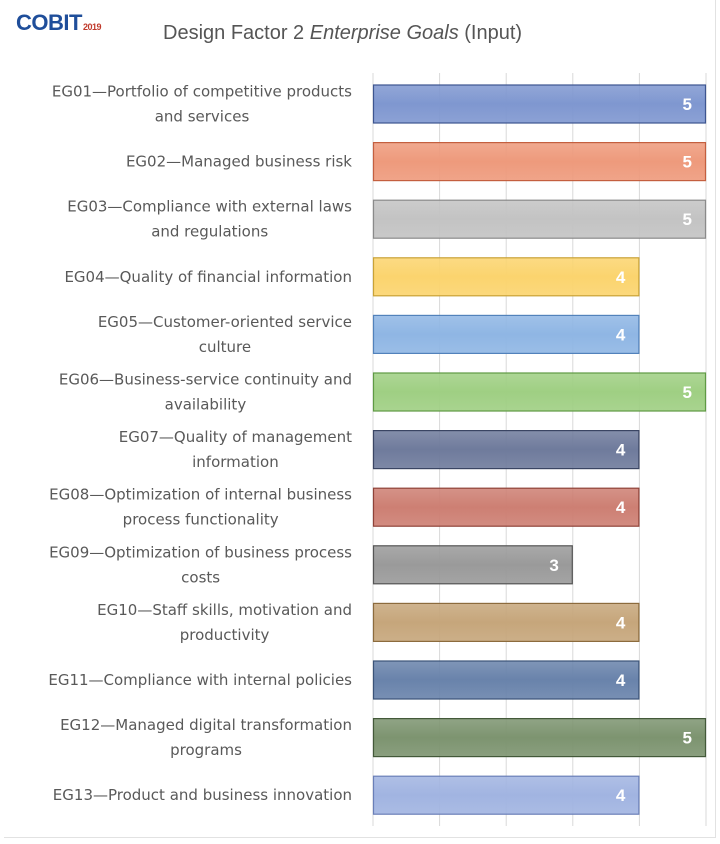 Image resolution: width=720 pixels, height=844 pixels. I want to click on category-label: EG11—Compliance with internal policies, so click(200, 680).